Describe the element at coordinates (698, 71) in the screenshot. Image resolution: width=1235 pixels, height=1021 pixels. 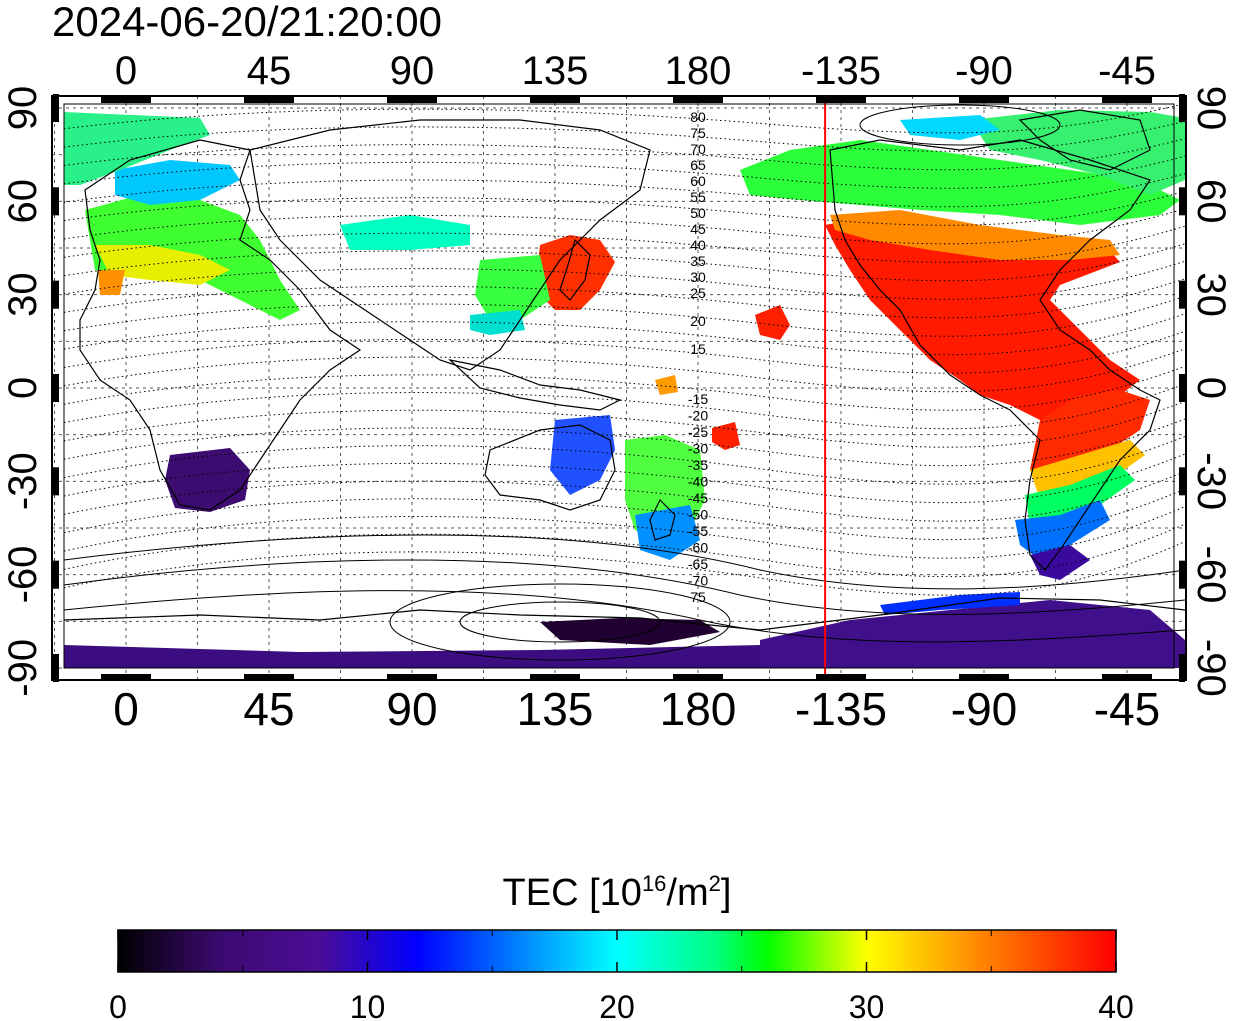
I see `top-lon-tick-label: 180` at that location.